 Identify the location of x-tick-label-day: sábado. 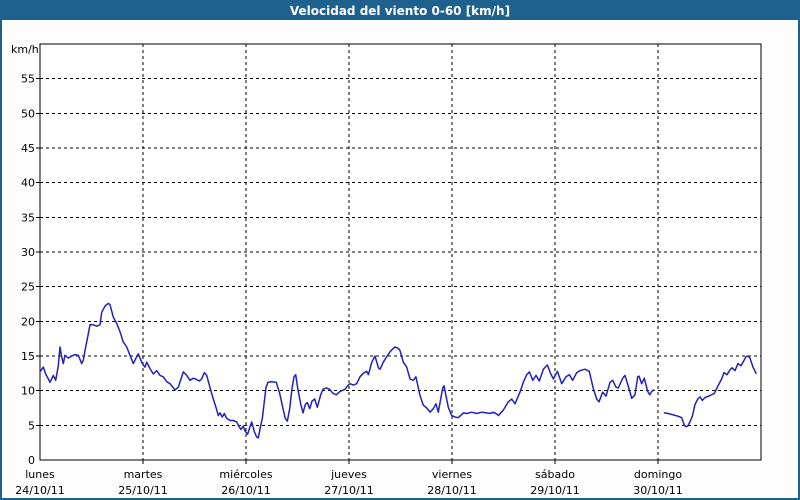
(555, 474).